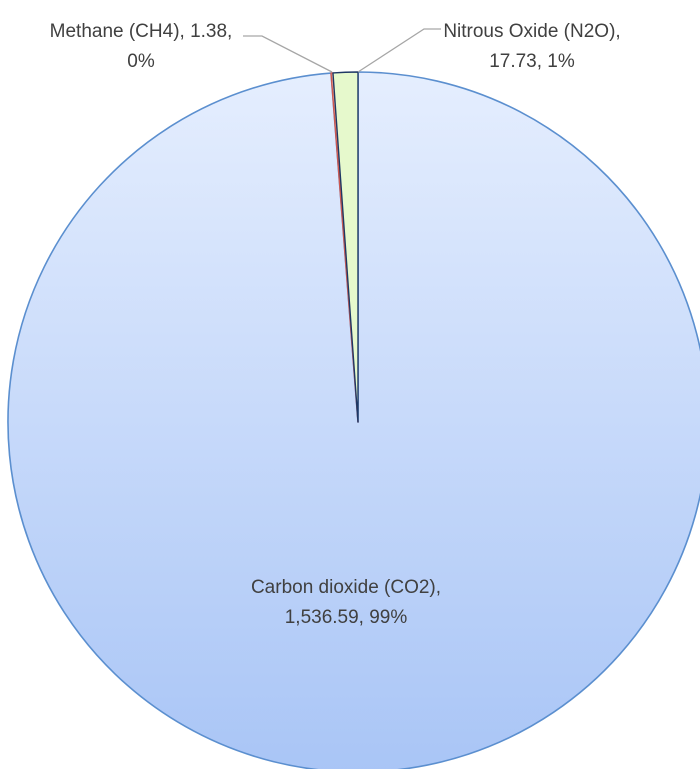 The image size is (700, 769). I want to click on data-label: Nitrous Oxide (N2O), 17.73, 1%, so click(531, 46).